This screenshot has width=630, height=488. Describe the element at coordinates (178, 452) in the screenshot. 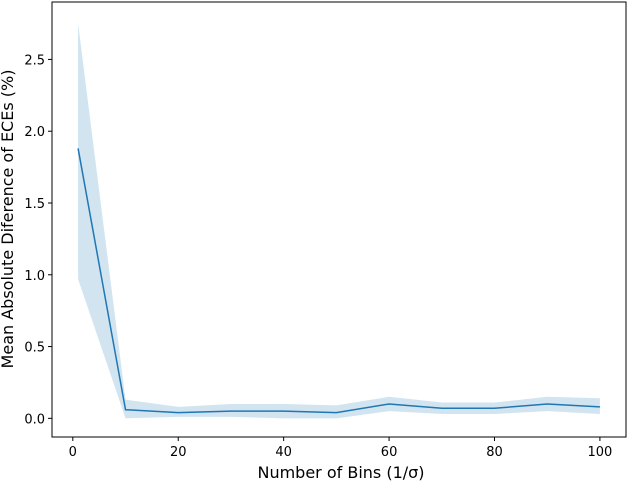

I see `x-tick-label: 20` at that location.